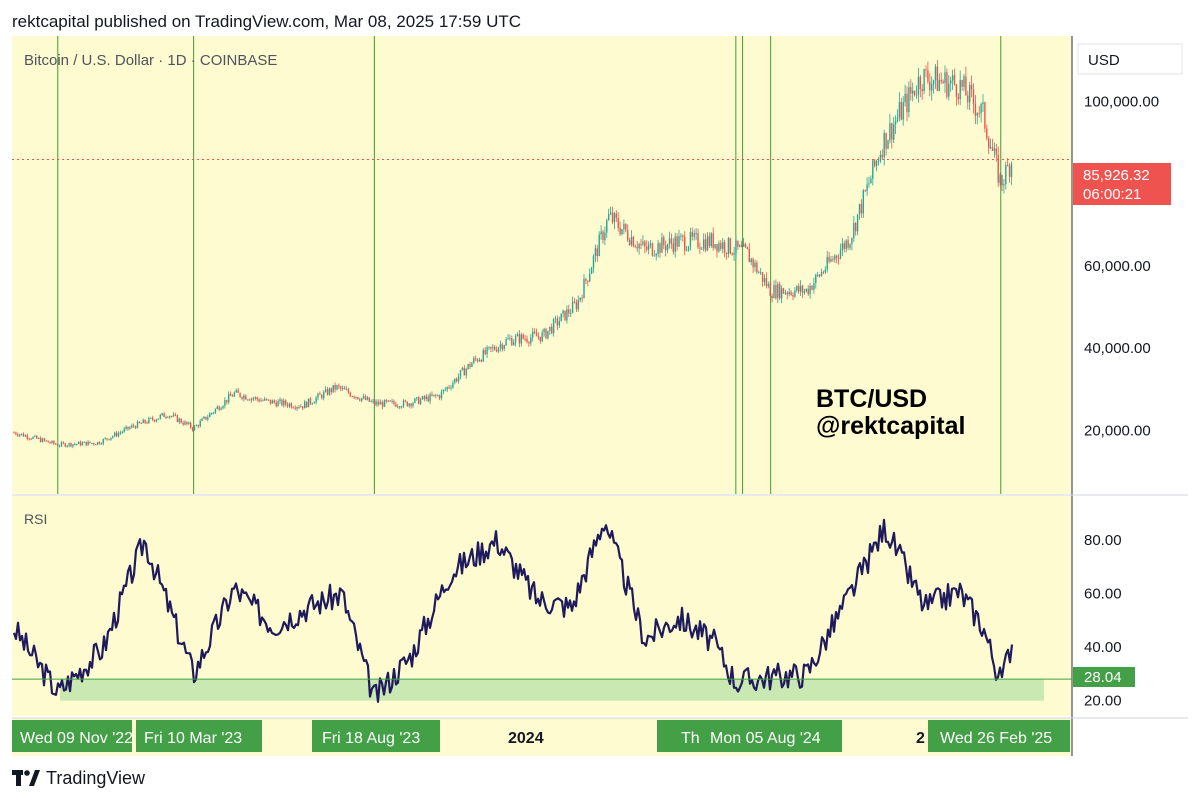 This screenshot has height=804, width=1200. What do you see at coordinates (1104, 60) in the screenshot?
I see `currency-label: USD` at bounding box center [1104, 60].